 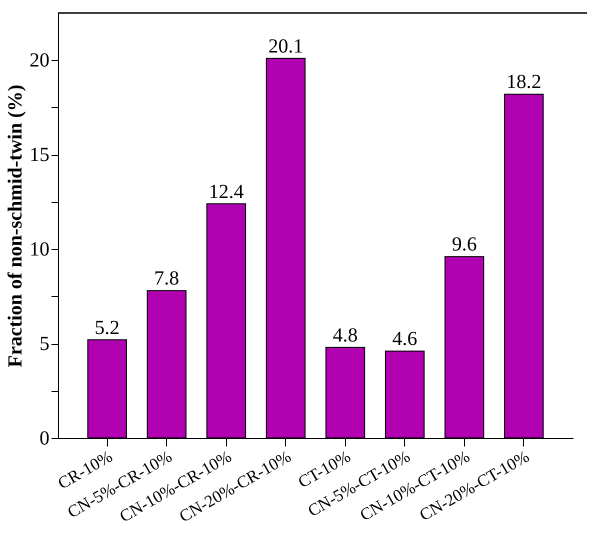 What do you see at coordinates (40, 249) in the screenshot?
I see `y-tick-label: 10` at bounding box center [40, 249].